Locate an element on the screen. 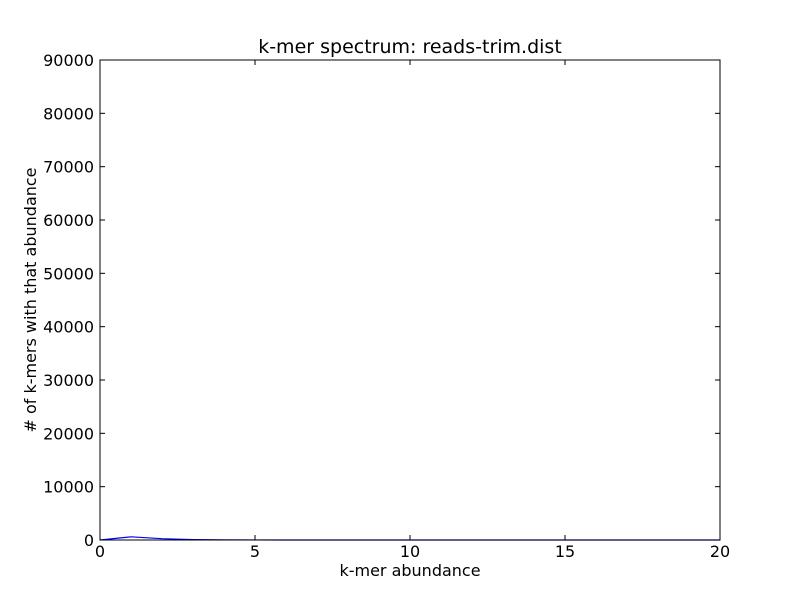  chart-title: k-mer spectrum: reads-trim.dist is located at coordinates (410, 47).